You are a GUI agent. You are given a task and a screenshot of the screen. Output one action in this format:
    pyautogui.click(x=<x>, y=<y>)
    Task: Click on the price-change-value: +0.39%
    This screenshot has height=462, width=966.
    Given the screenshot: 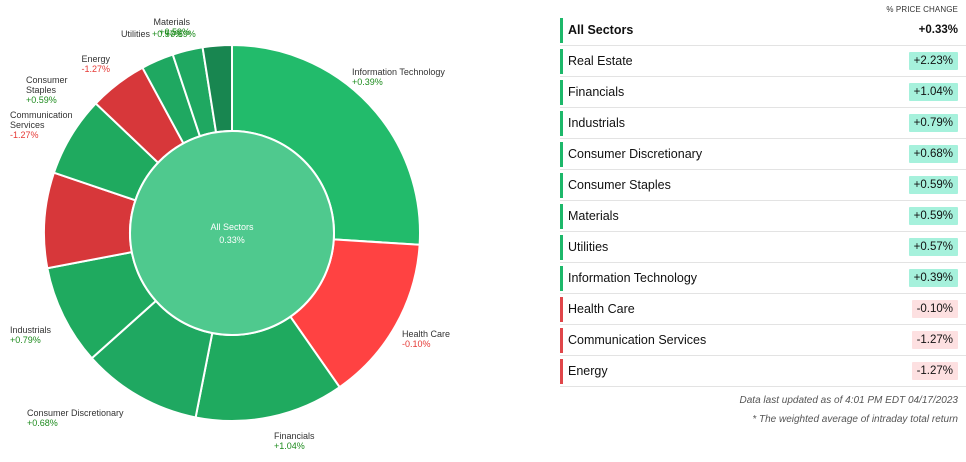 What is the action you would take?
    pyautogui.click(x=933, y=278)
    